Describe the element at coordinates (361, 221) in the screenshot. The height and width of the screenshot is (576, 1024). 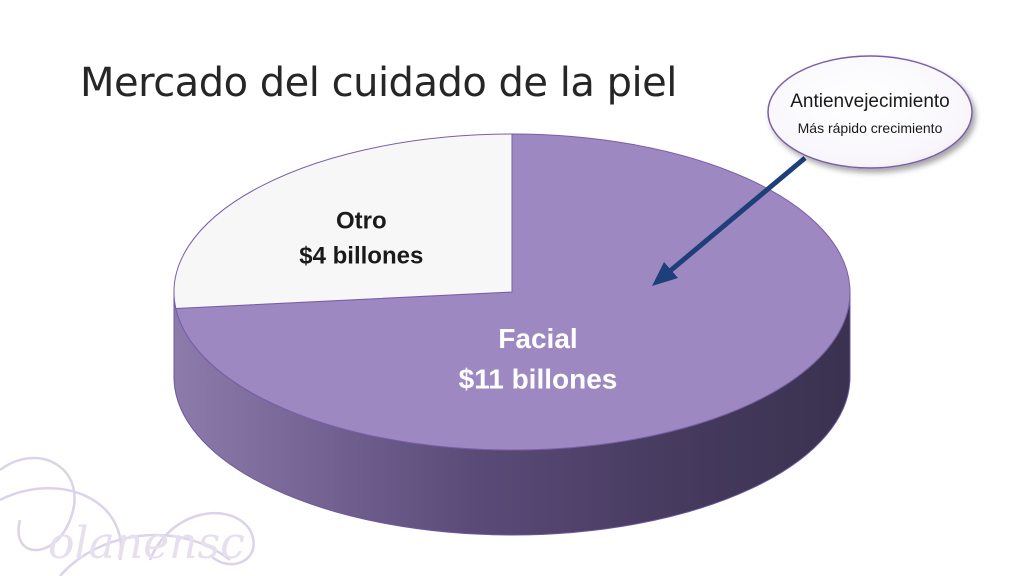
I see `slice-label-otro: Otro` at that location.